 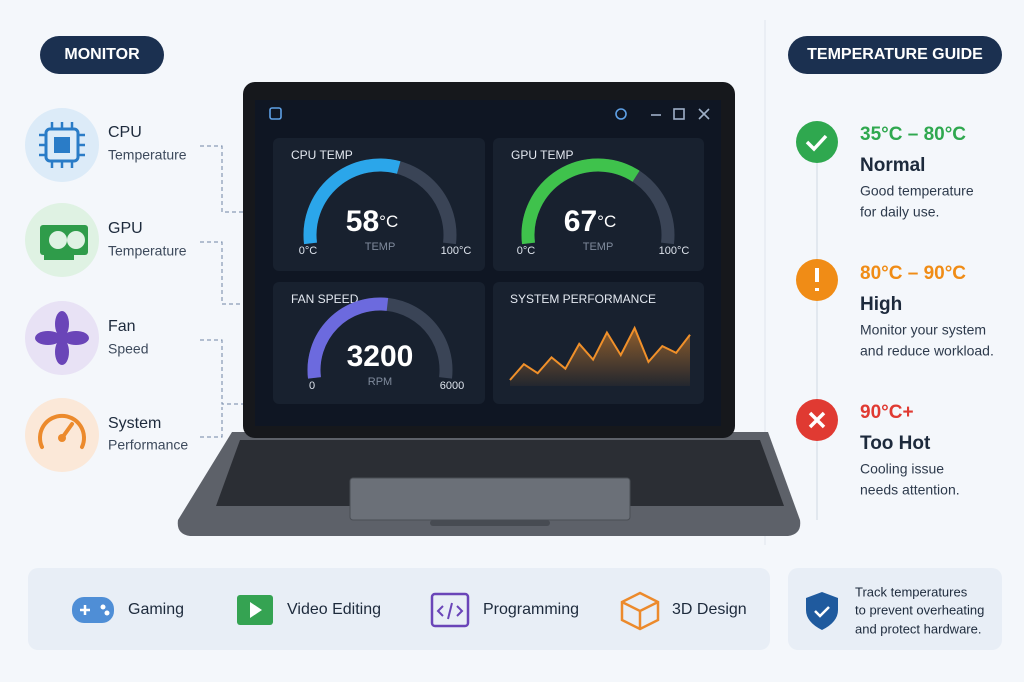 What do you see at coordinates (134, 423) in the screenshot?
I see `item-title: System` at bounding box center [134, 423].